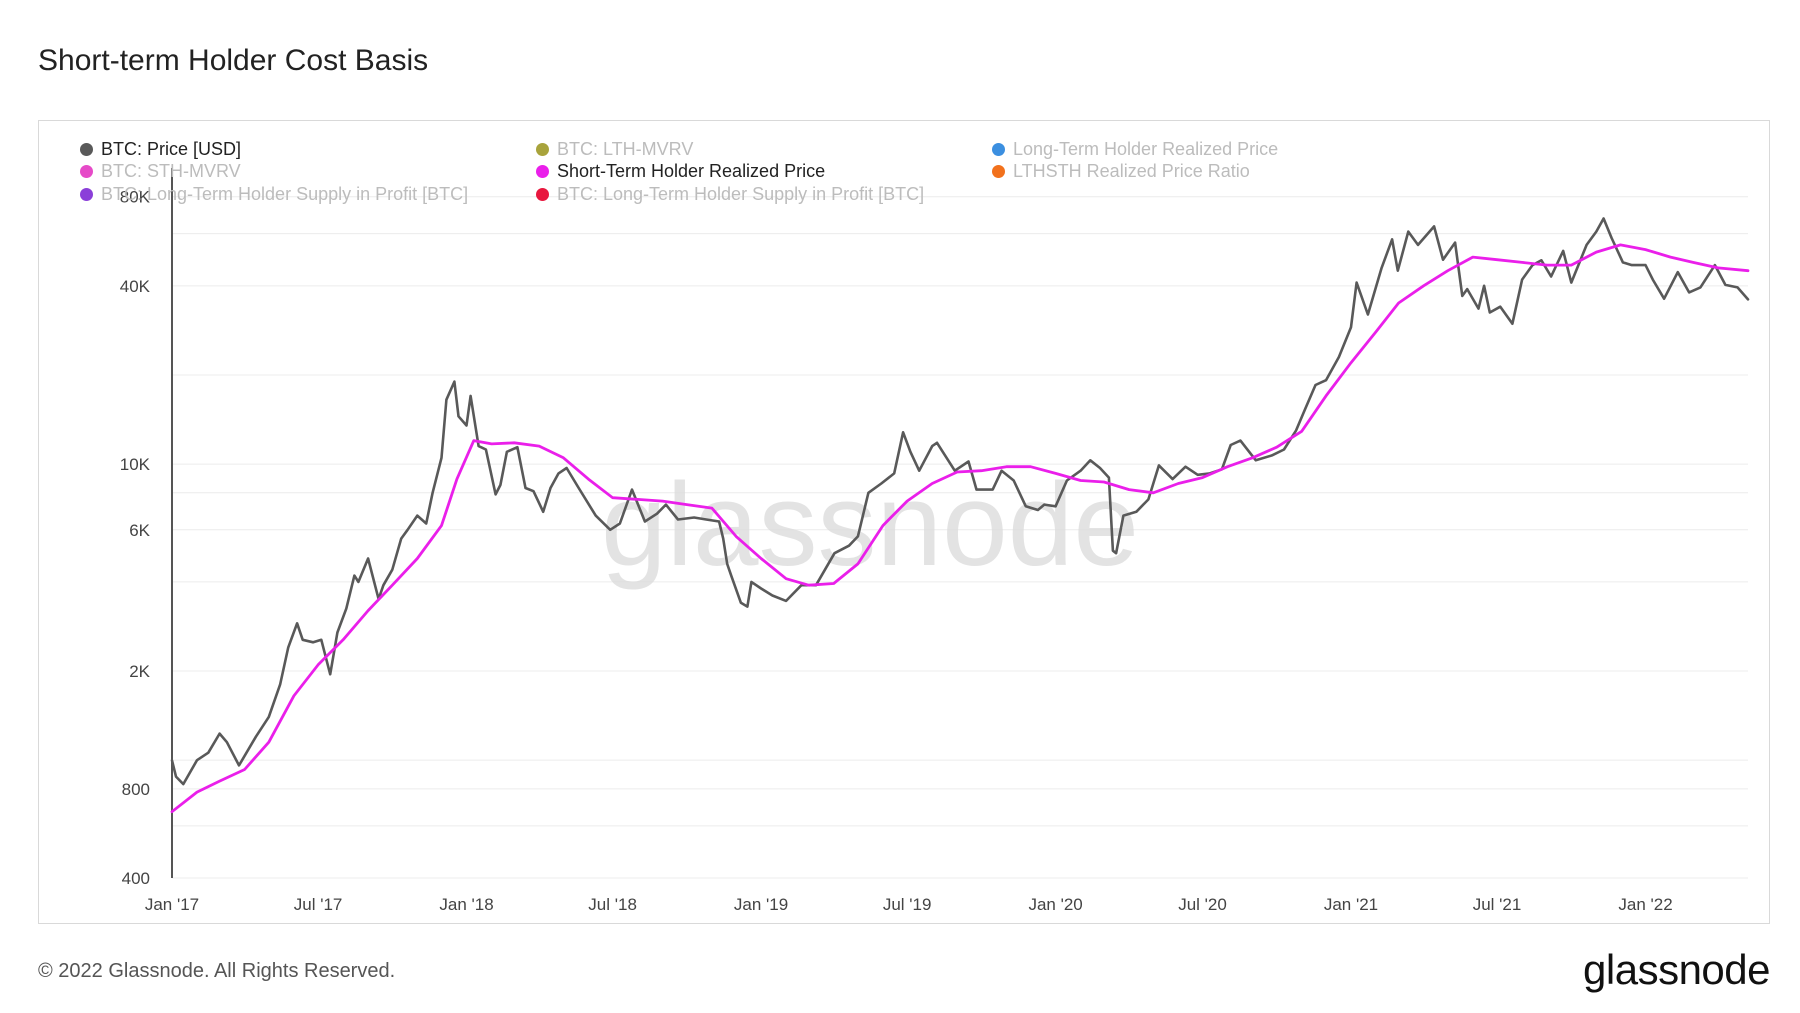 The height and width of the screenshot is (1013, 1800). Describe the element at coordinates (1146, 149) in the screenshot. I see `legend-label: Long-Term Holder Realized Price` at that location.